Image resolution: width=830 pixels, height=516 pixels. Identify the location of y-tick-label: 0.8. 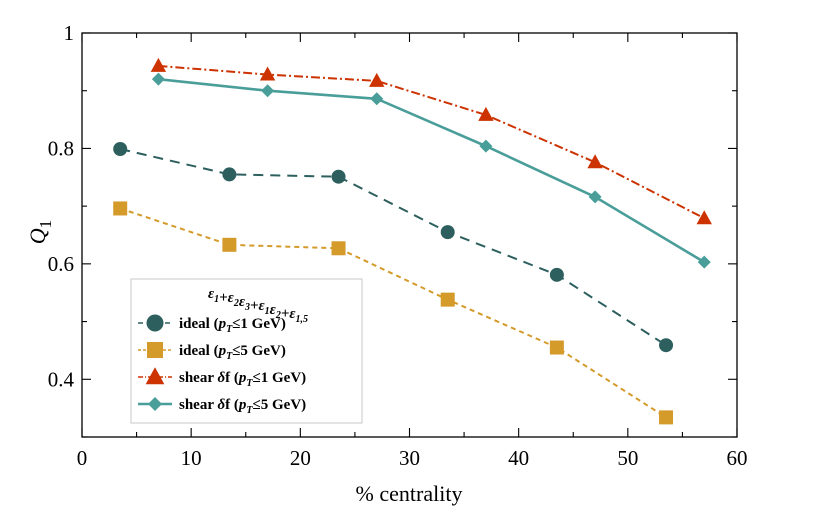
(61, 148).